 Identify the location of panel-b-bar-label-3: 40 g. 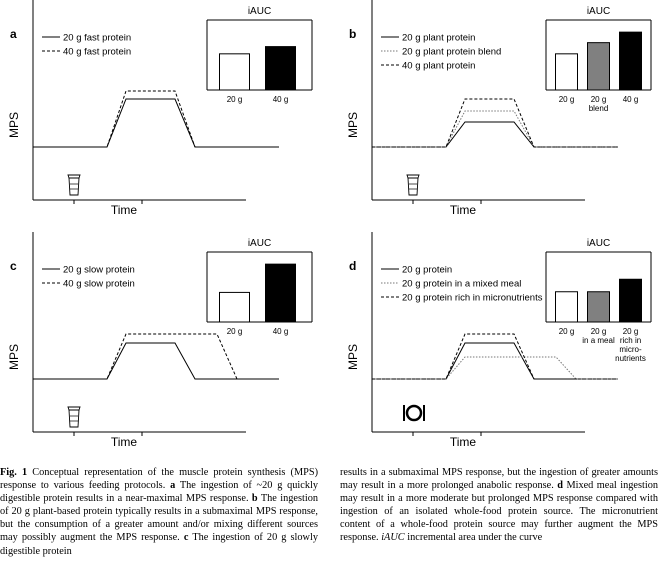
(631, 99).